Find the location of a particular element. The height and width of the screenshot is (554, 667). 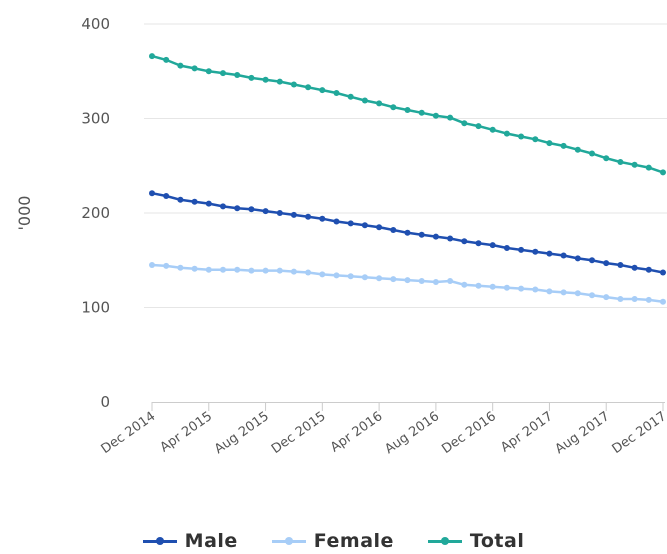

legend-item-male: Male is located at coordinates (190, 541).